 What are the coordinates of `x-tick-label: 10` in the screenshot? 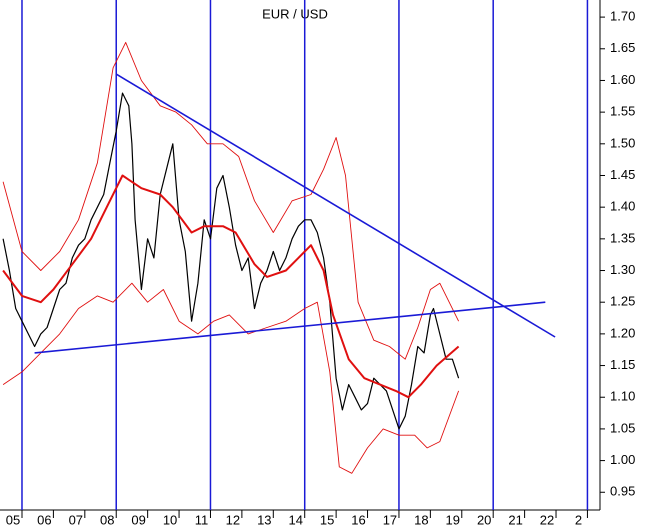 It's located at (170, 519).